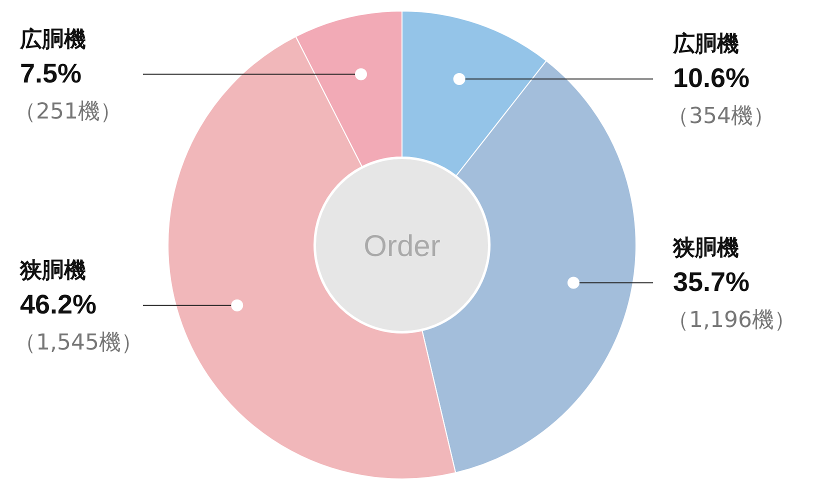  What do you see at coordinates (721, 96) in the screenshot?
I see `data-label: 10.6% （354機）` at bounding box center [721, 96].